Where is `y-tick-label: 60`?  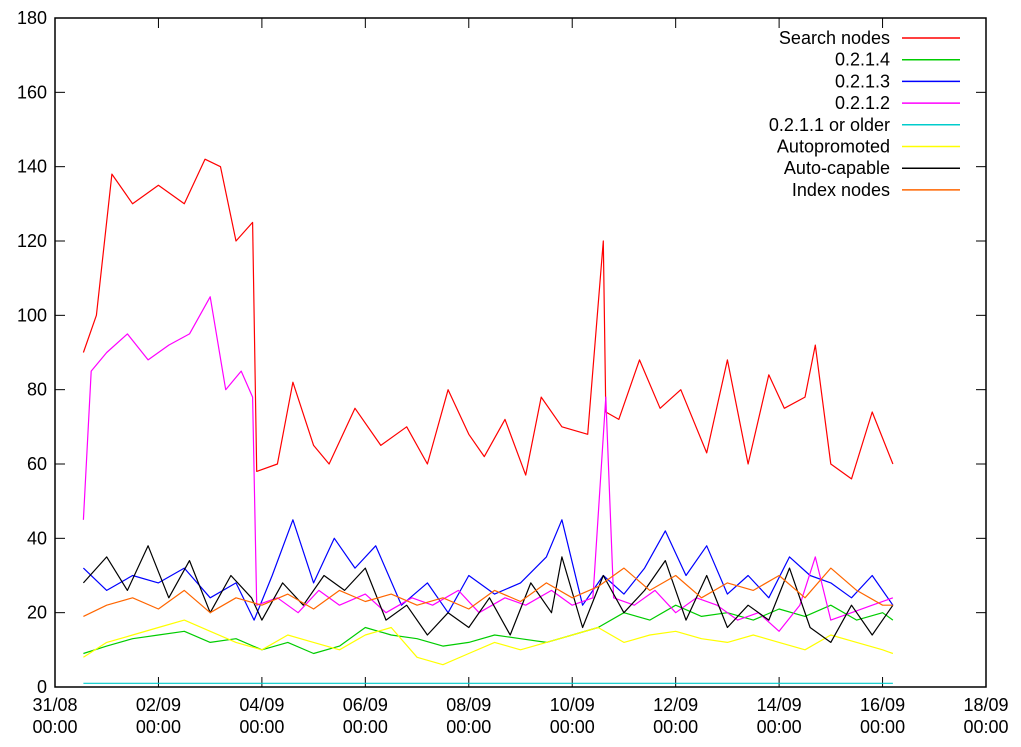 y-tick-label: 60 is located at coordinates (37, 464).